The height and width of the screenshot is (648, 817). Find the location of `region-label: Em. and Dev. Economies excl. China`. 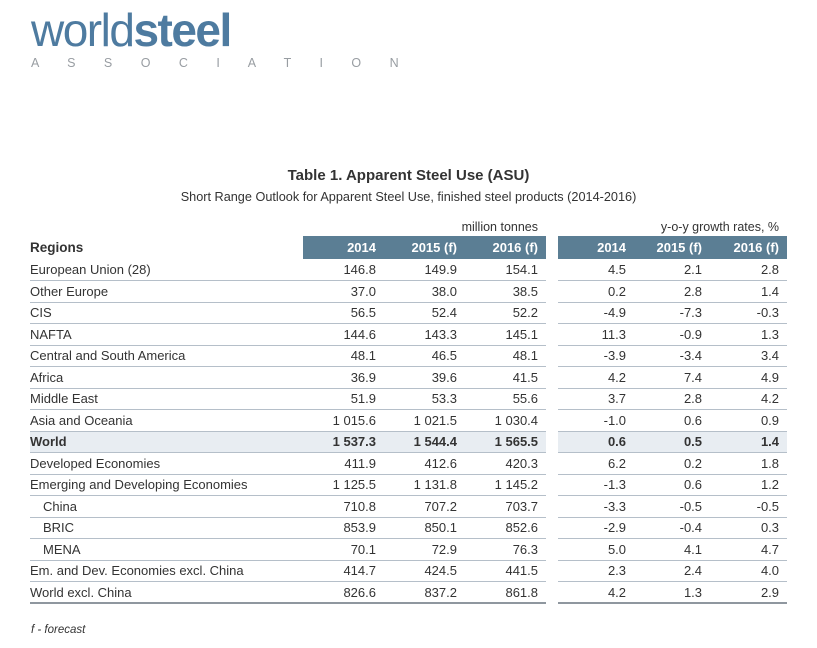

region-label: Em. and Dev. Economies excl. China is located at coordinates (166, 571).